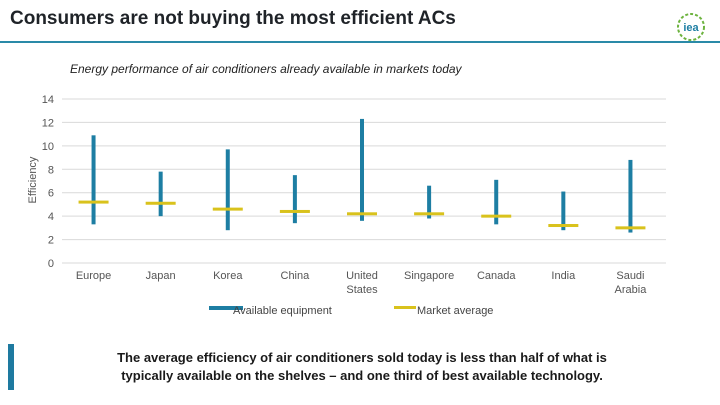  I want to click on footnote-accent-bar, so click(11, 367).